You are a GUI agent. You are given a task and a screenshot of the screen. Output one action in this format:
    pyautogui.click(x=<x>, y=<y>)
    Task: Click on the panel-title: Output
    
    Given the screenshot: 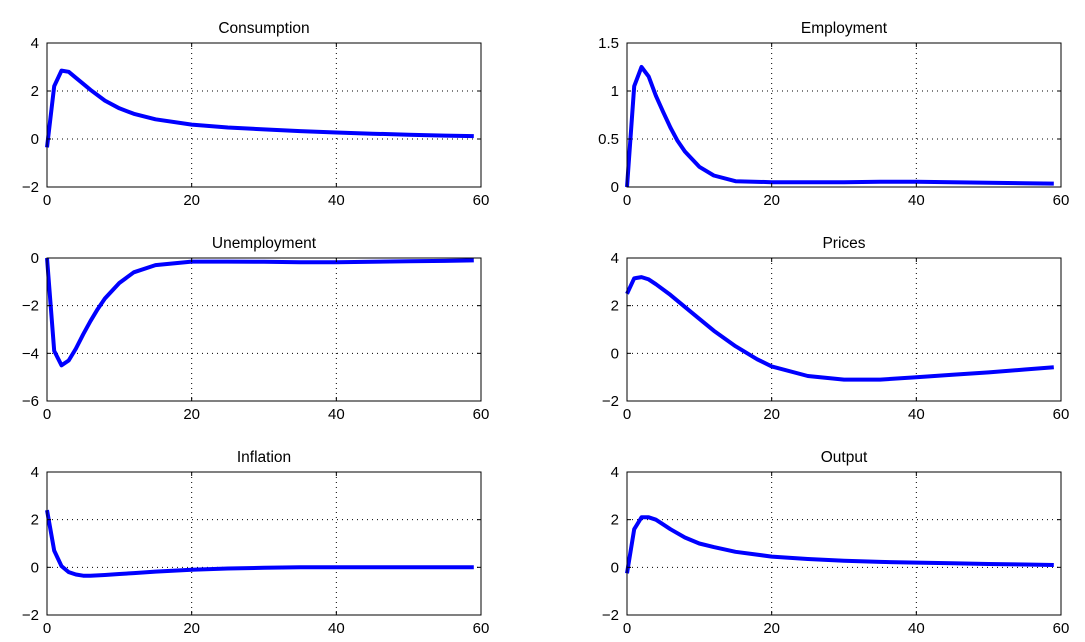 What is the action you would take?
    pyautogui.click(x=844, y=457)
    